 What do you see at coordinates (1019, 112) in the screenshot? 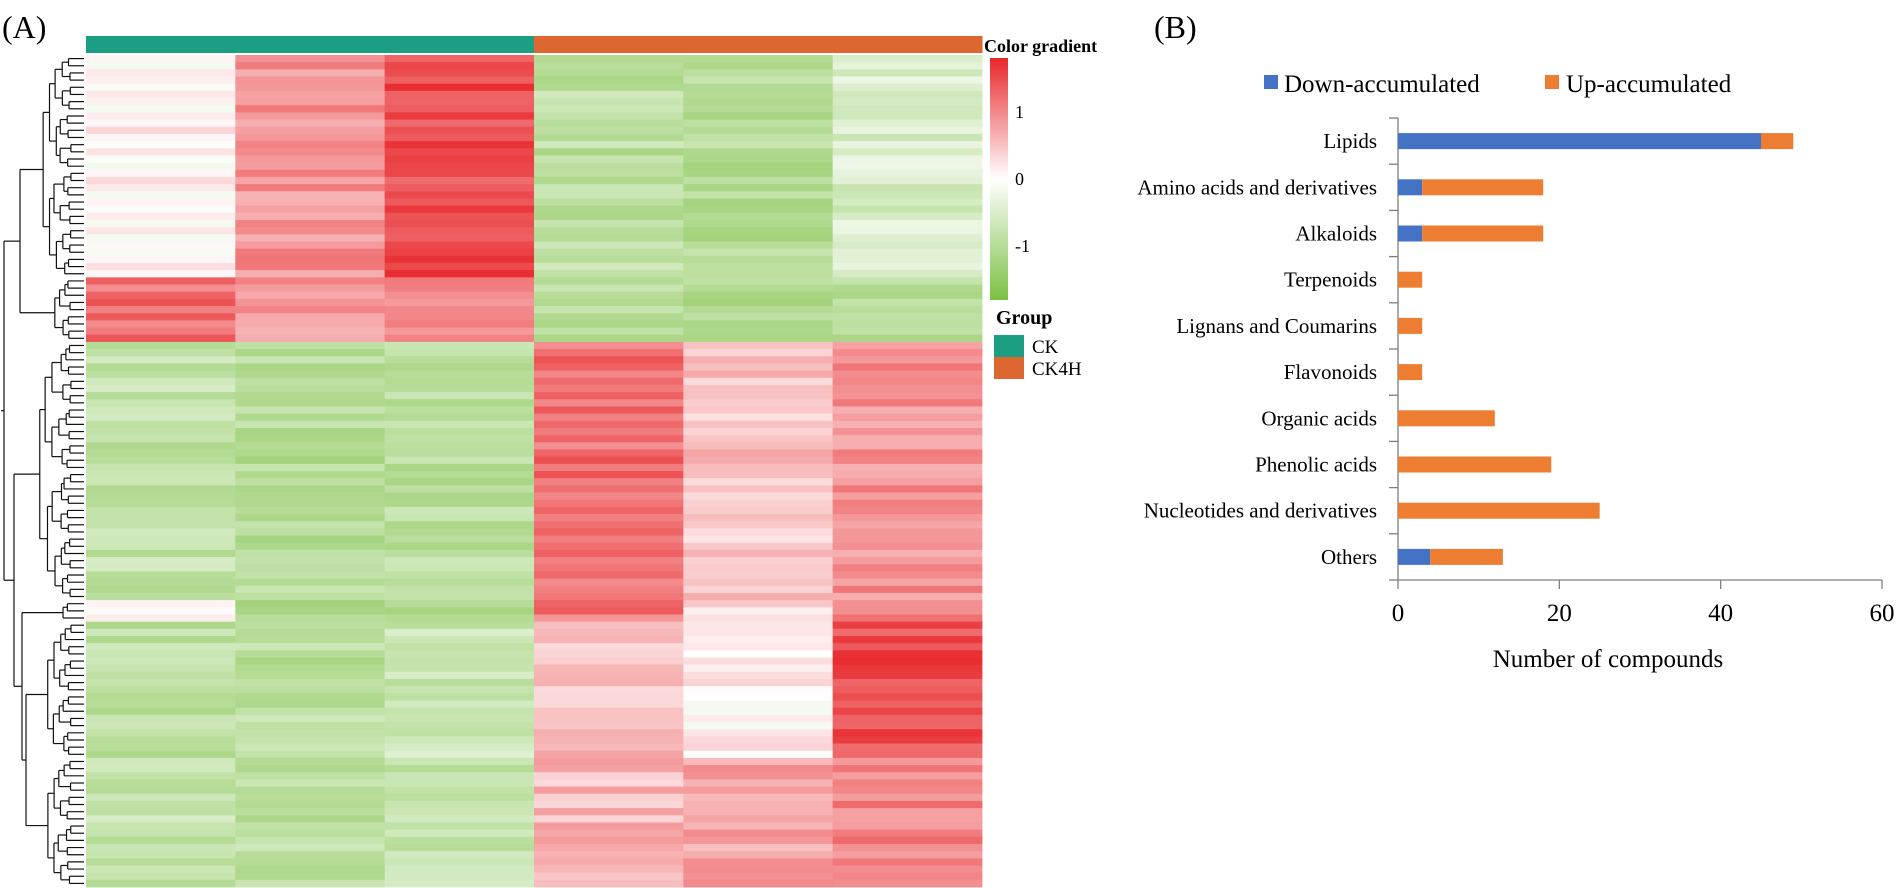
I see `color-gradient-tick-label: 1` at bounding box center [1019, 112].